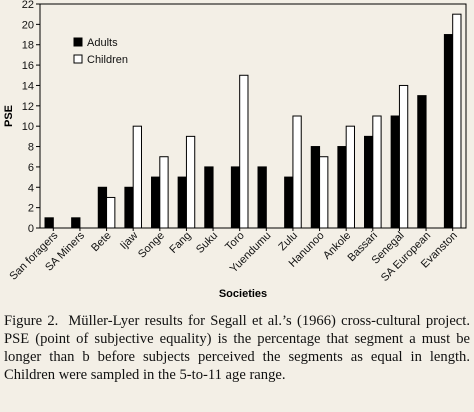 The width and height of the screenshot is (474, 412). What do you see at coordinates (28, 66) in the screenshot?
I see `y-tick-label: 16` at bounding box center [28, 66].